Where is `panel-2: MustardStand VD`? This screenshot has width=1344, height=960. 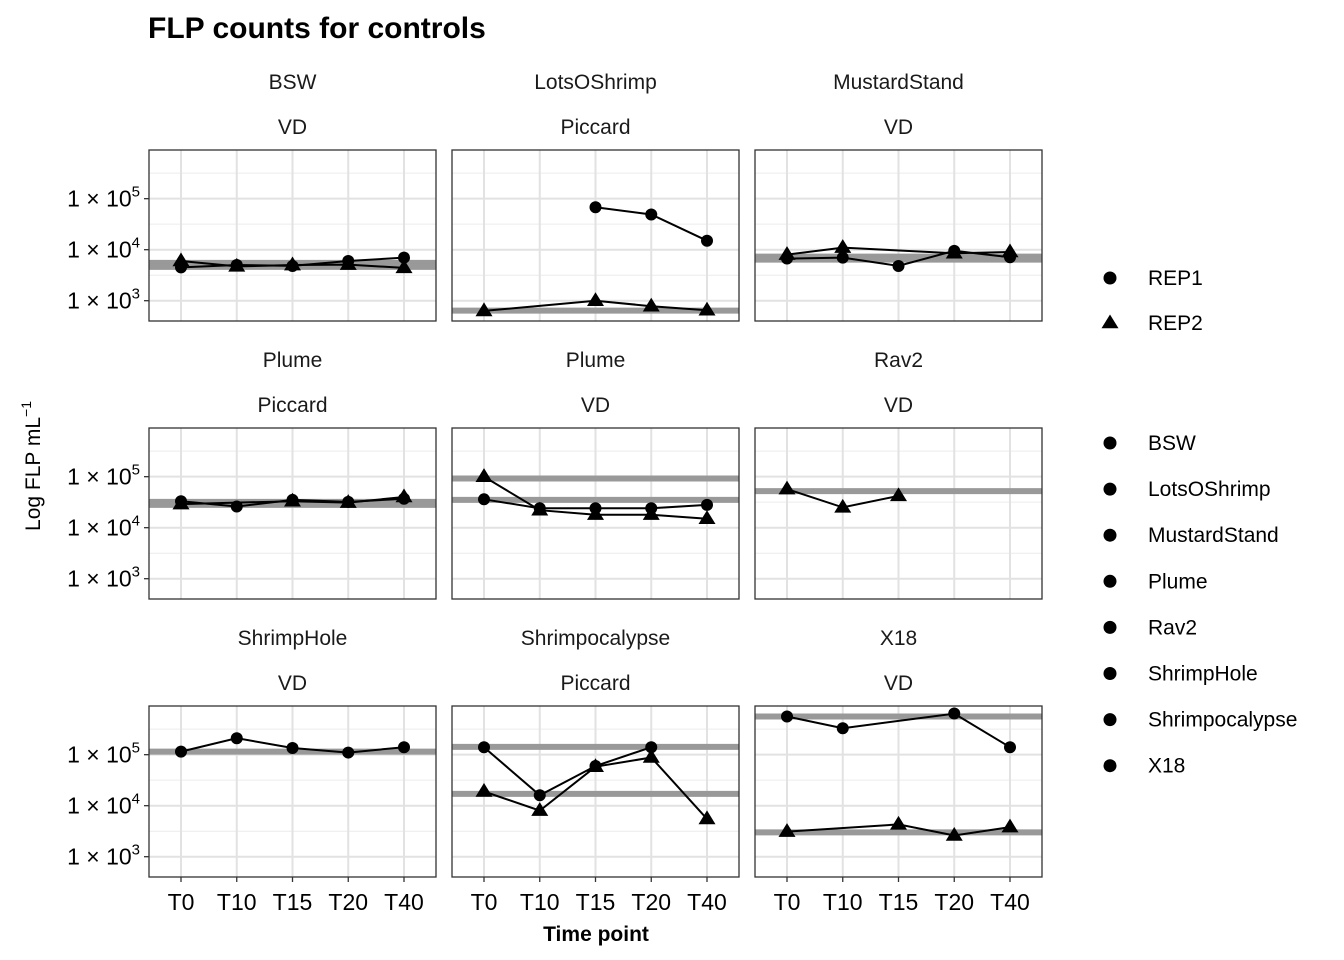 panel-2: MustardStand VD is located at coordinates (898, 196).